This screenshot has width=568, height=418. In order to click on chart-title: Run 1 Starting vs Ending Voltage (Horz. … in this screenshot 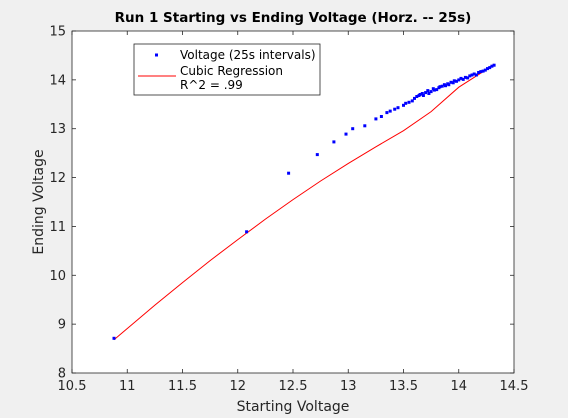, I will do `click(293, 18)`.